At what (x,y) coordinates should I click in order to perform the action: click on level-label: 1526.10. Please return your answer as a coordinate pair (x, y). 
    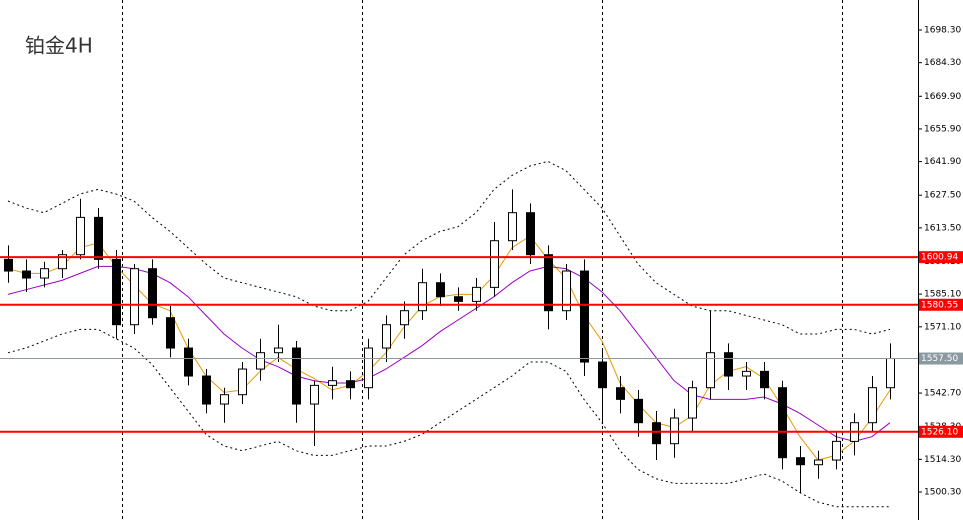
    Looking at the image, I should click on (939, 432).